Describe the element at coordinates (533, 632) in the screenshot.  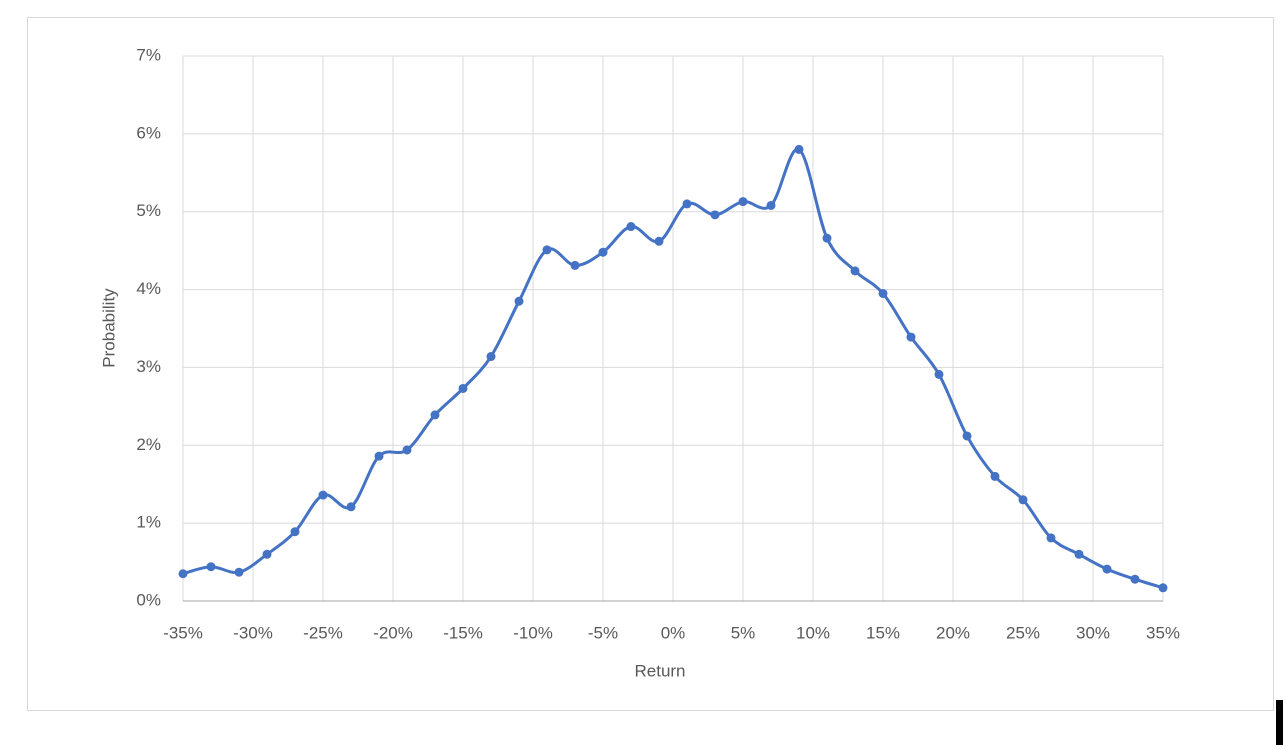
I see `x-tick-label: -10%` at that location.